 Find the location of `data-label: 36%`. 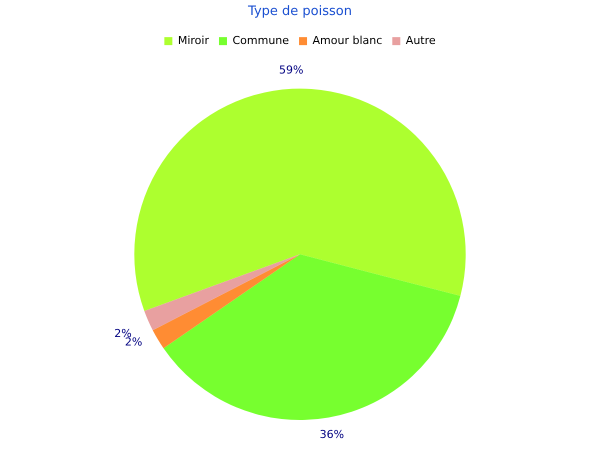

data-label: 36% is located at coordinates (332, 435).